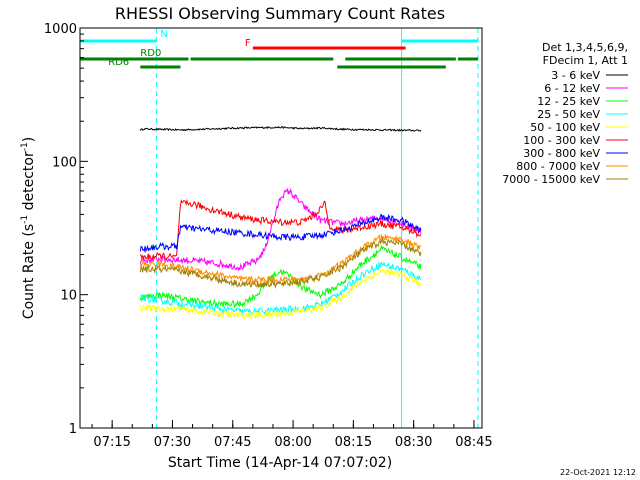 The height and width of the screenshot is (480, 640). I want to click on y-tick-label-0: 1, so click(73, 429).